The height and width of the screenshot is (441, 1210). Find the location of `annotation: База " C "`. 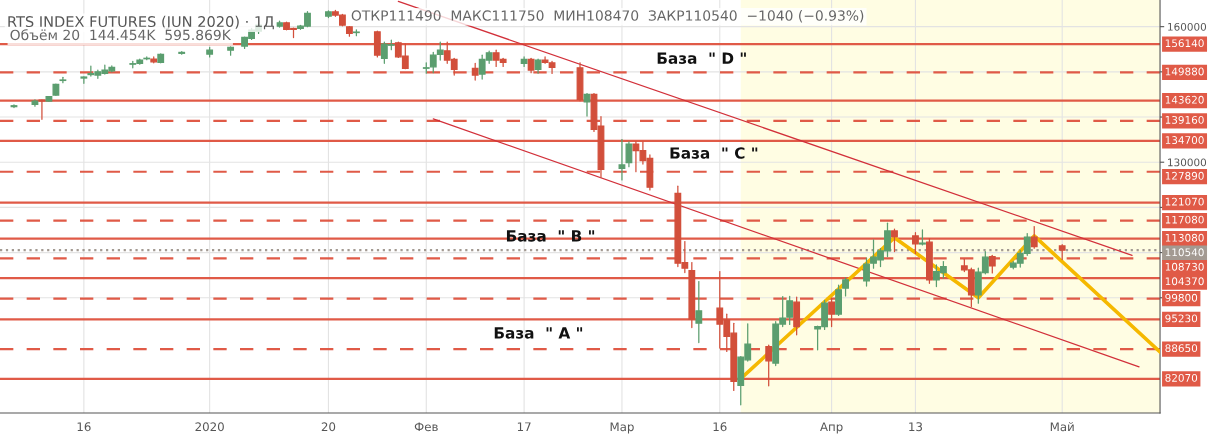

annotation: База " C " is located at coordinates (714, 153).